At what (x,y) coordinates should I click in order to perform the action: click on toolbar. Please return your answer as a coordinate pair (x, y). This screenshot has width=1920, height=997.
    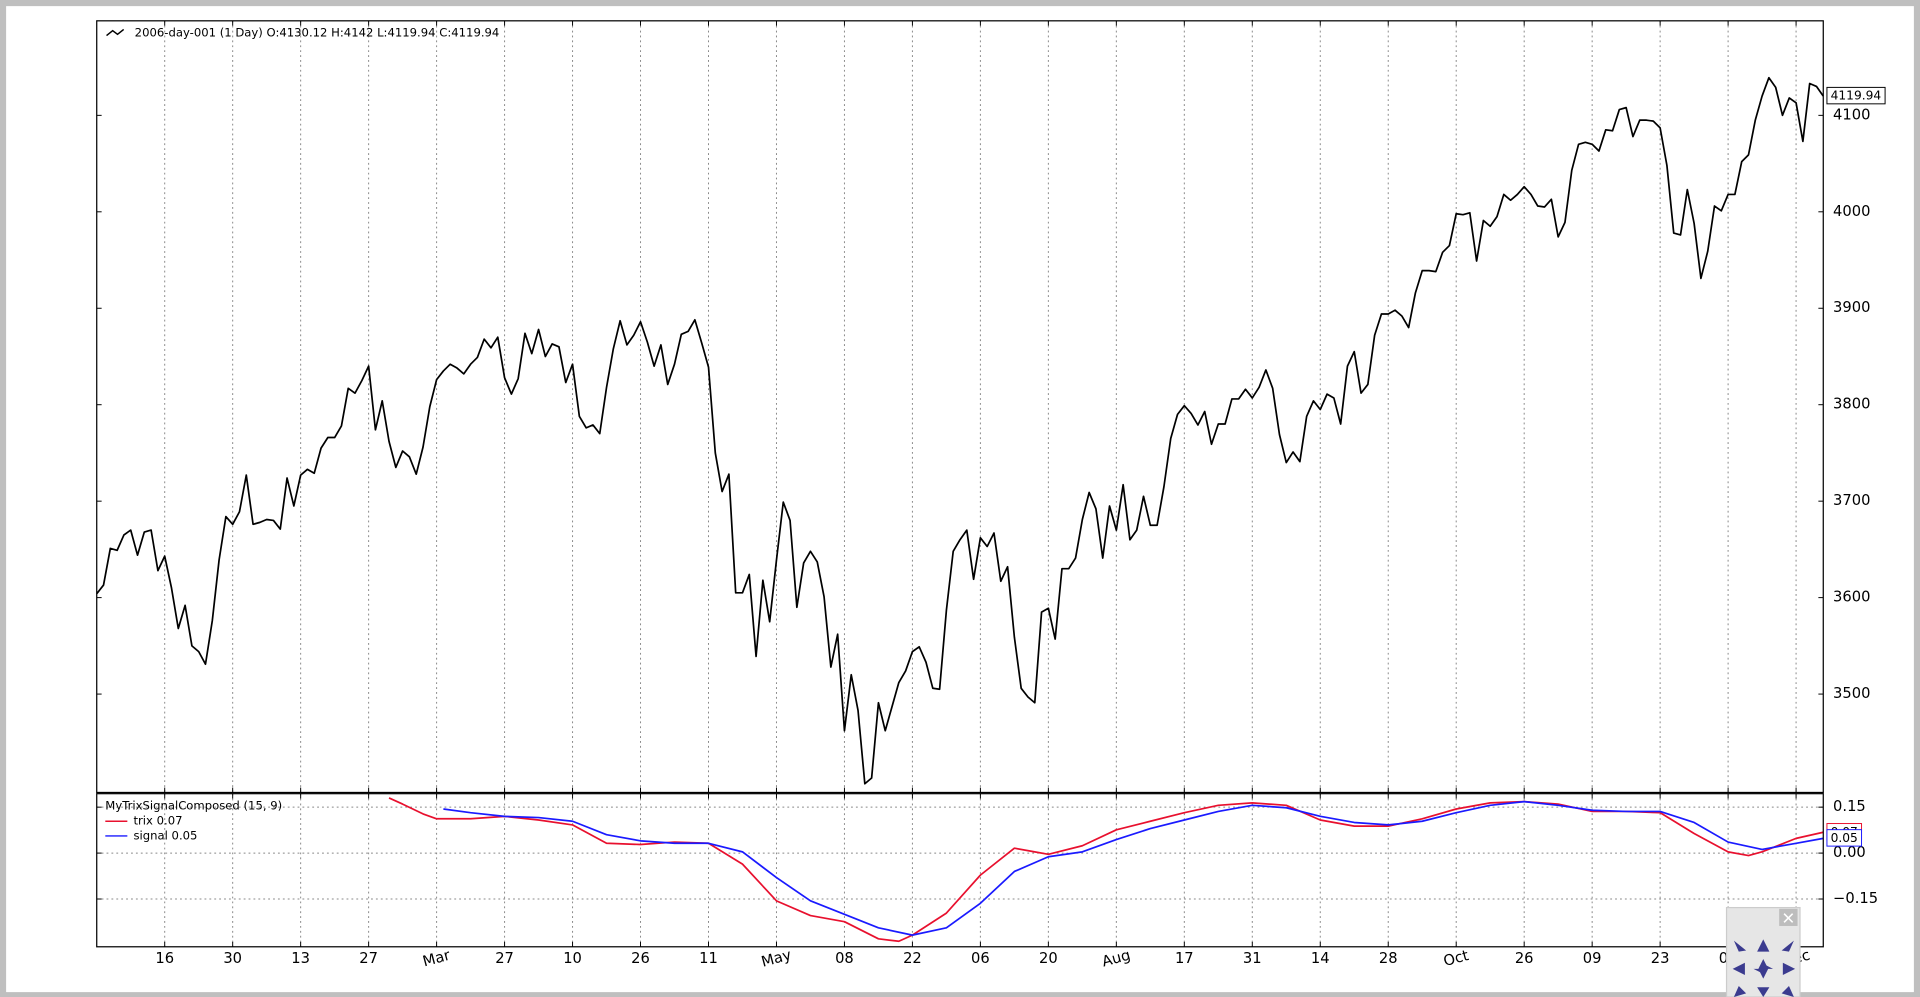
    Looking at the image, I should click on (1763, 951).